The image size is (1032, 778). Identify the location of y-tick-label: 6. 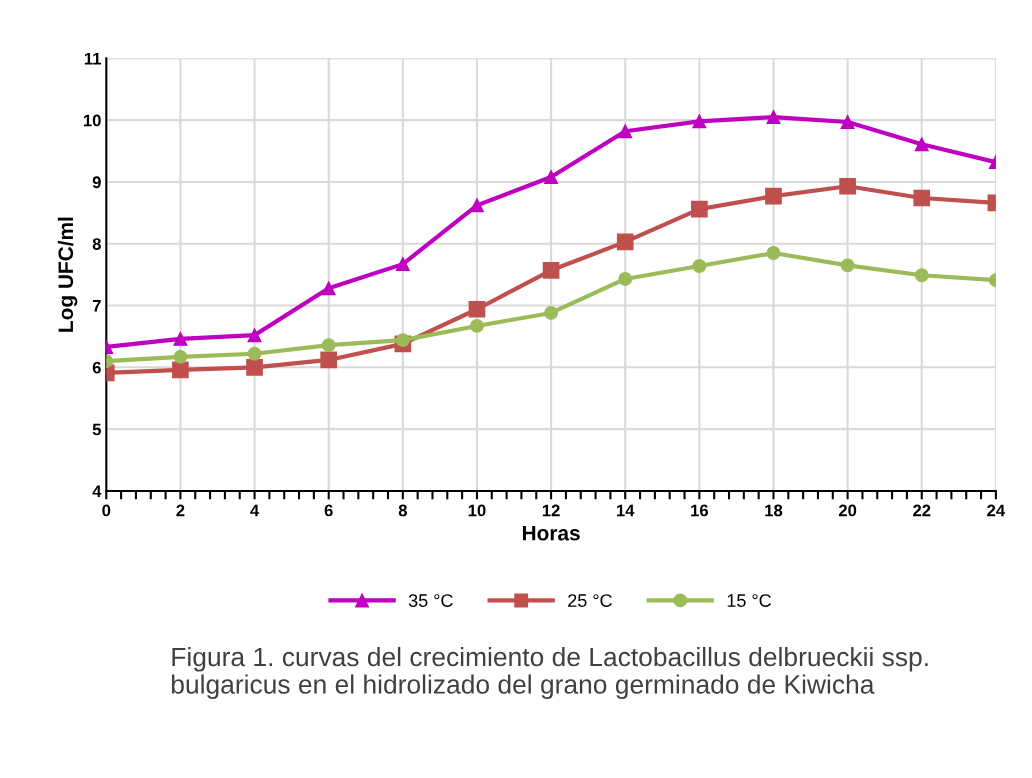
(96, 367).